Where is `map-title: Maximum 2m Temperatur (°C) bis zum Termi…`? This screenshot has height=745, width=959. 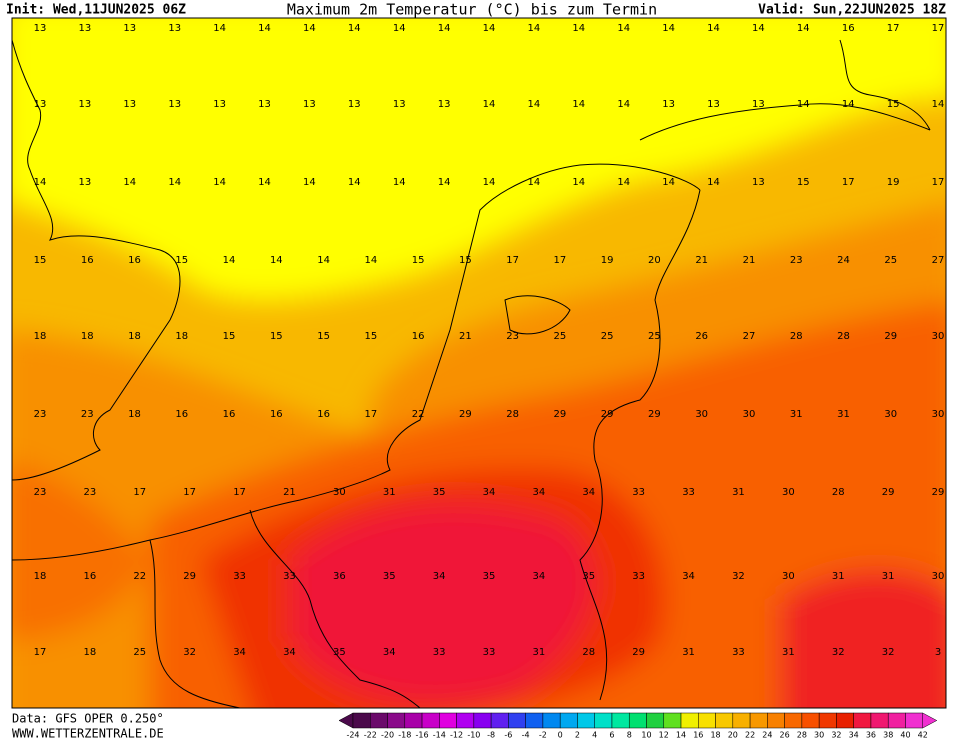
map-title: Maximum 2m Temperatur (°C) bis zum Termi… is located at coordinates (472, 10).